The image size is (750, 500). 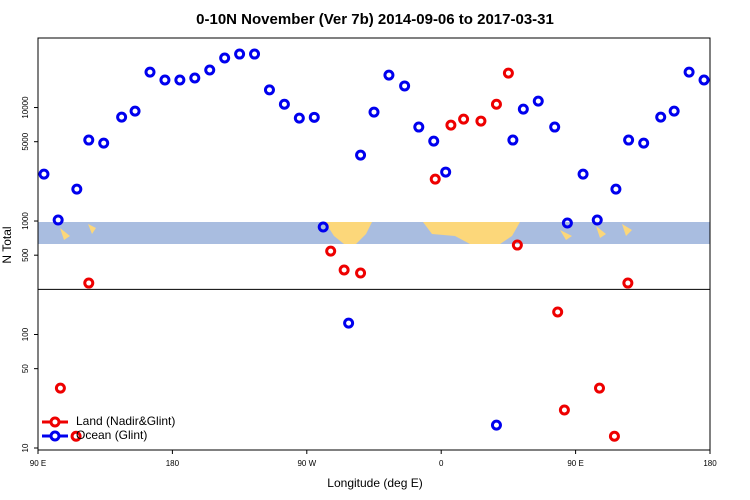 What do you see at coordinates (111, 435) in the screenshot?
I see `legend-label: Ocean (Glint)` at bounding box center [111, 435].